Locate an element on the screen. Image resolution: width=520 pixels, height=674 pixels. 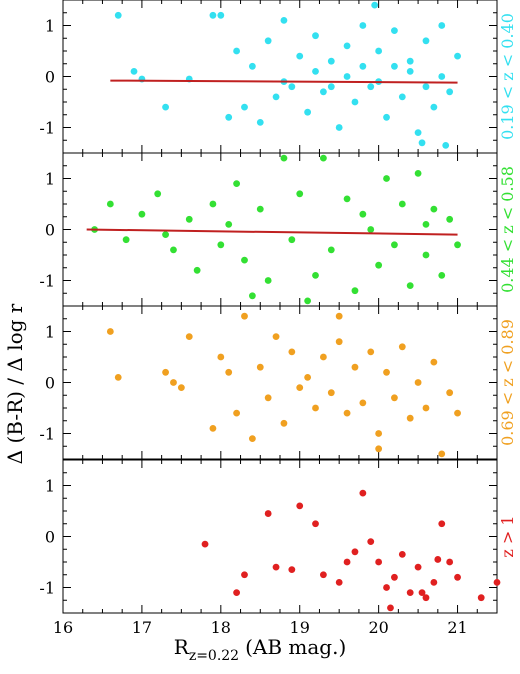
panel-label: 0.69 < z < 0.89 is located at coordinates (507, 382).